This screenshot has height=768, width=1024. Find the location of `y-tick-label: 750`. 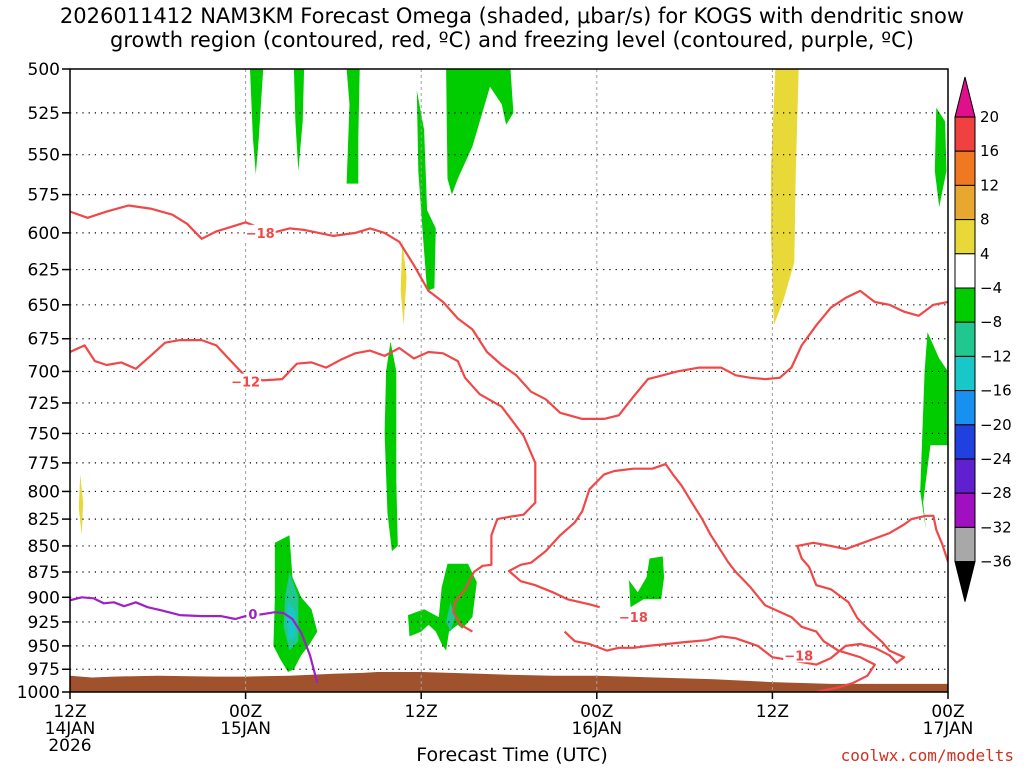

y-tick-label: 750 is located at coordinates (44, 434).